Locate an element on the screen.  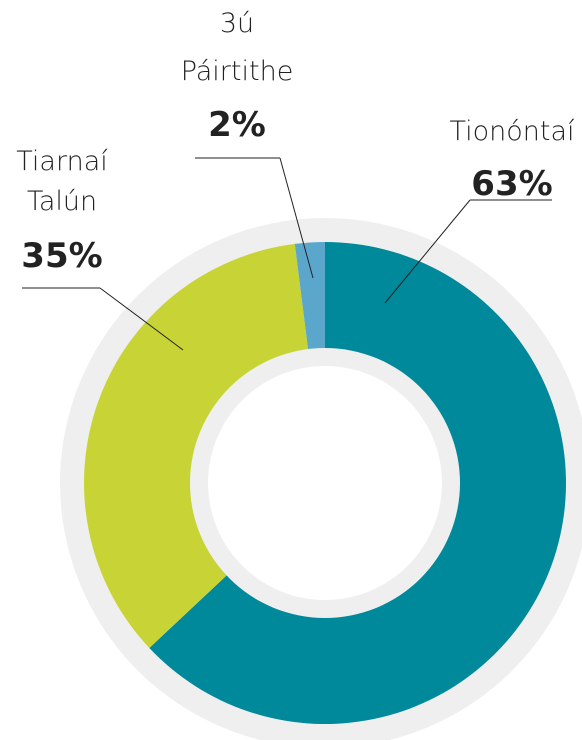
category-label: Tionóntaí is located at coordinates (512, 131).